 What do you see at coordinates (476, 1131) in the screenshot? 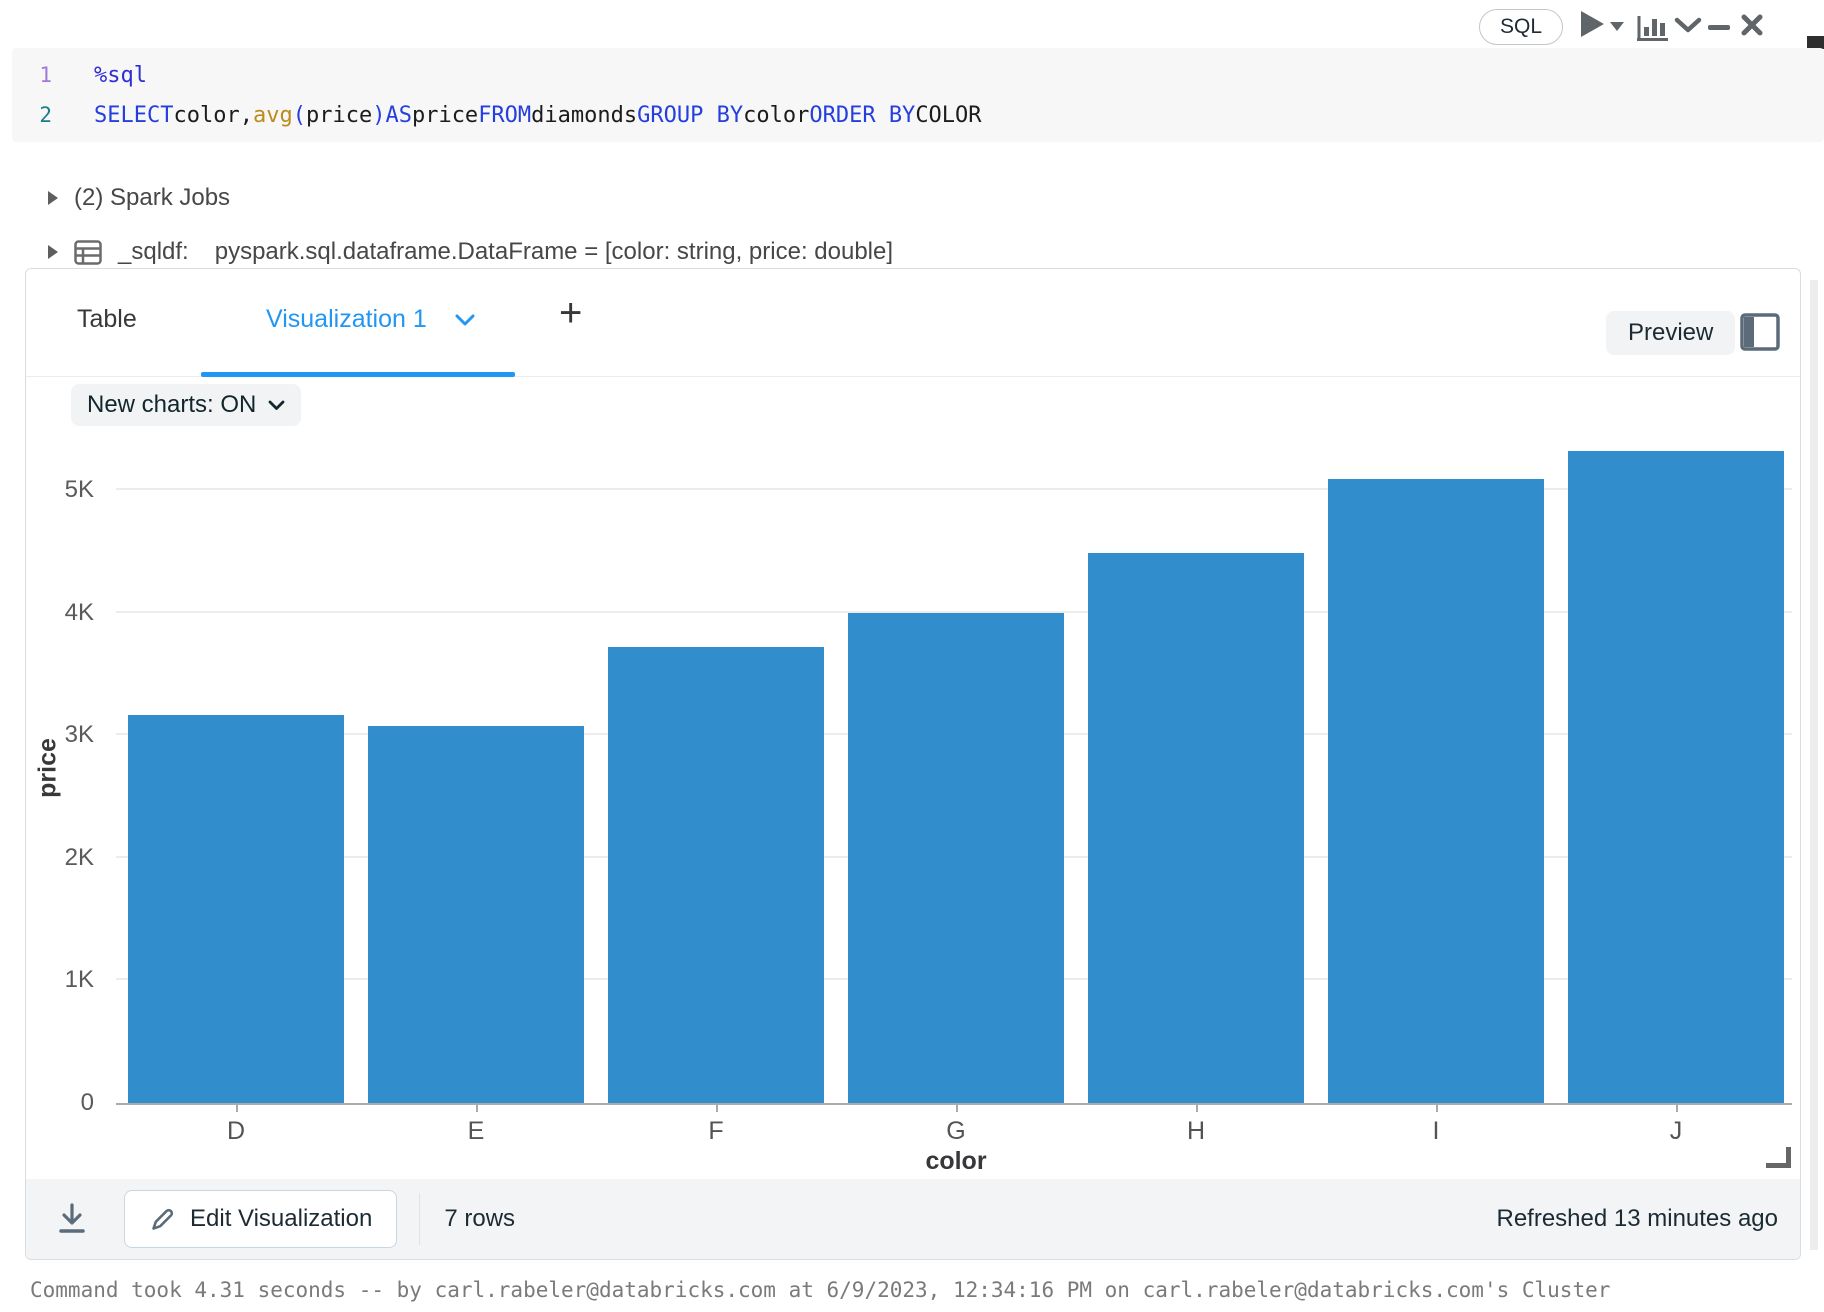
I see `x-tick-label: E` at bounding box center [476, 1131].